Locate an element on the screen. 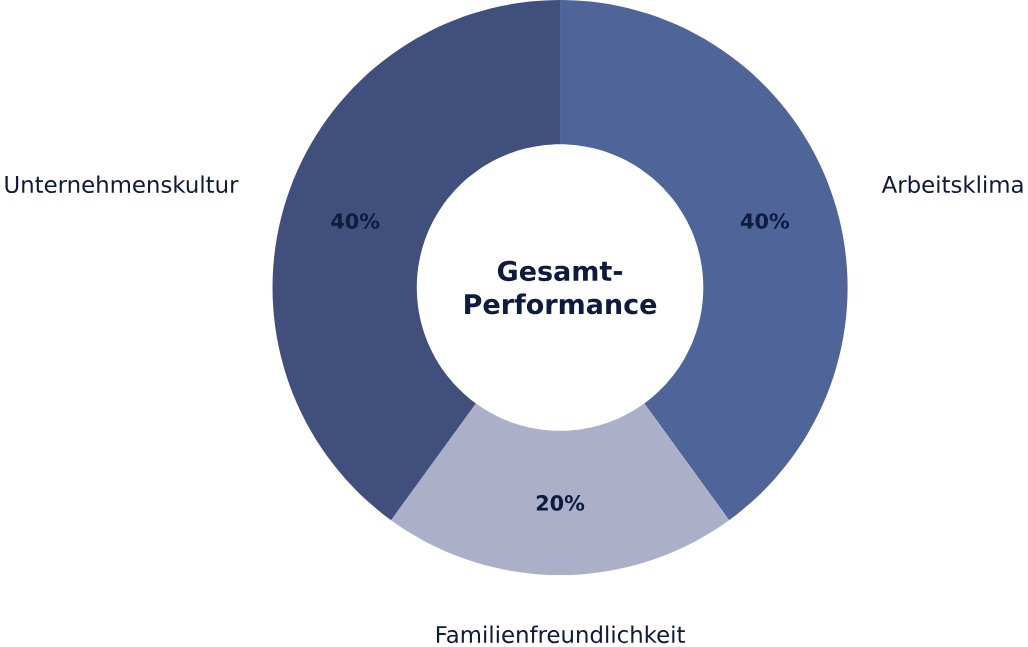 Image resolution: width=1028 pixels, height=647 pixels. slice-label: Familienfreundlichkeit is located at coordinates (560, 634).